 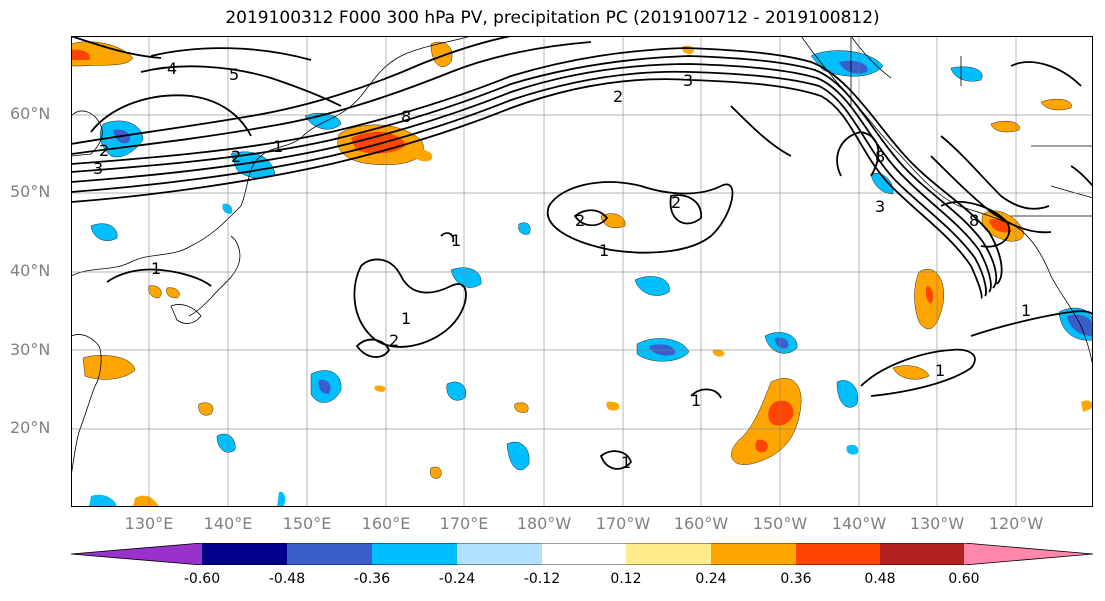 I want to click on colorbar-tick: 0.48, so click(x=880, y=579).